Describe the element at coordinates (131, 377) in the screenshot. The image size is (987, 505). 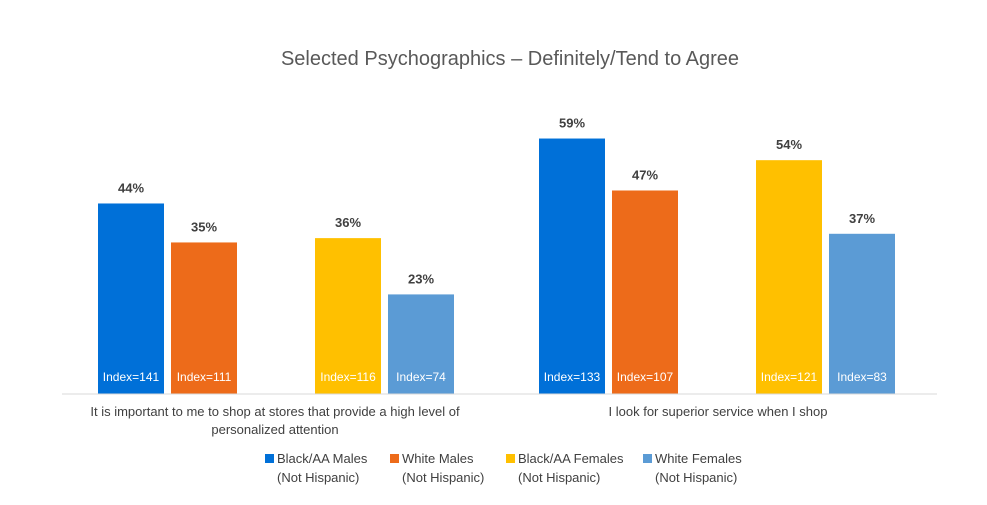
I see `index-label-s0-c0: Index=141` at that location.